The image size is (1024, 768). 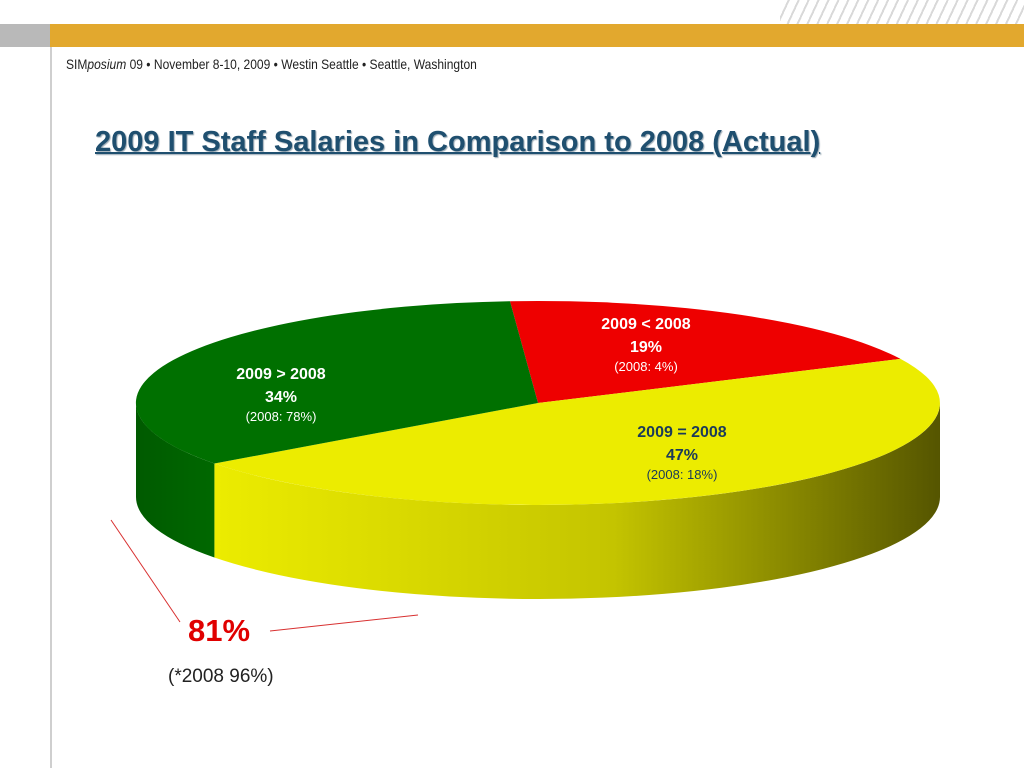 I want to click on label-2009-2008: 2009 < 2008 19% (2008: 4%), so click(x=646, y=345).